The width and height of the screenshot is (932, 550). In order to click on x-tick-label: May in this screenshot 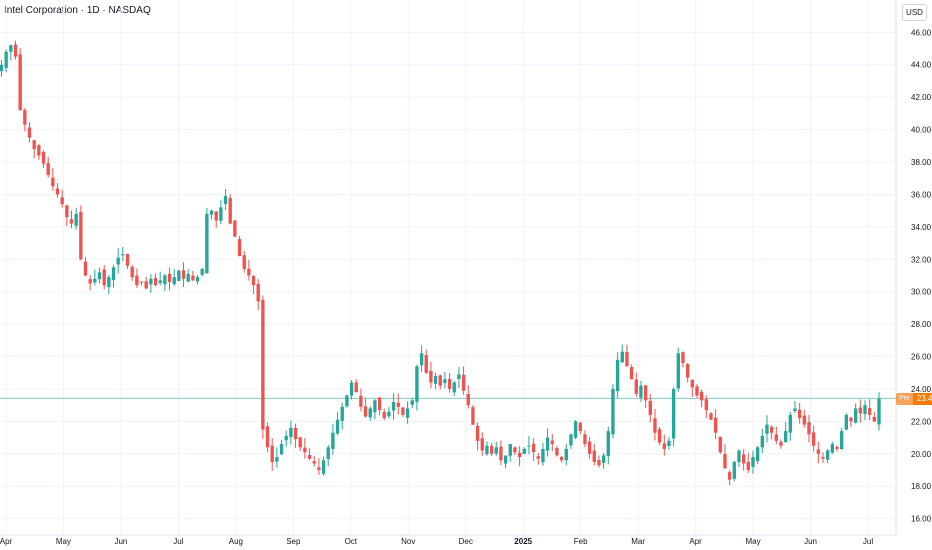, I will do `click(753, 541)`.